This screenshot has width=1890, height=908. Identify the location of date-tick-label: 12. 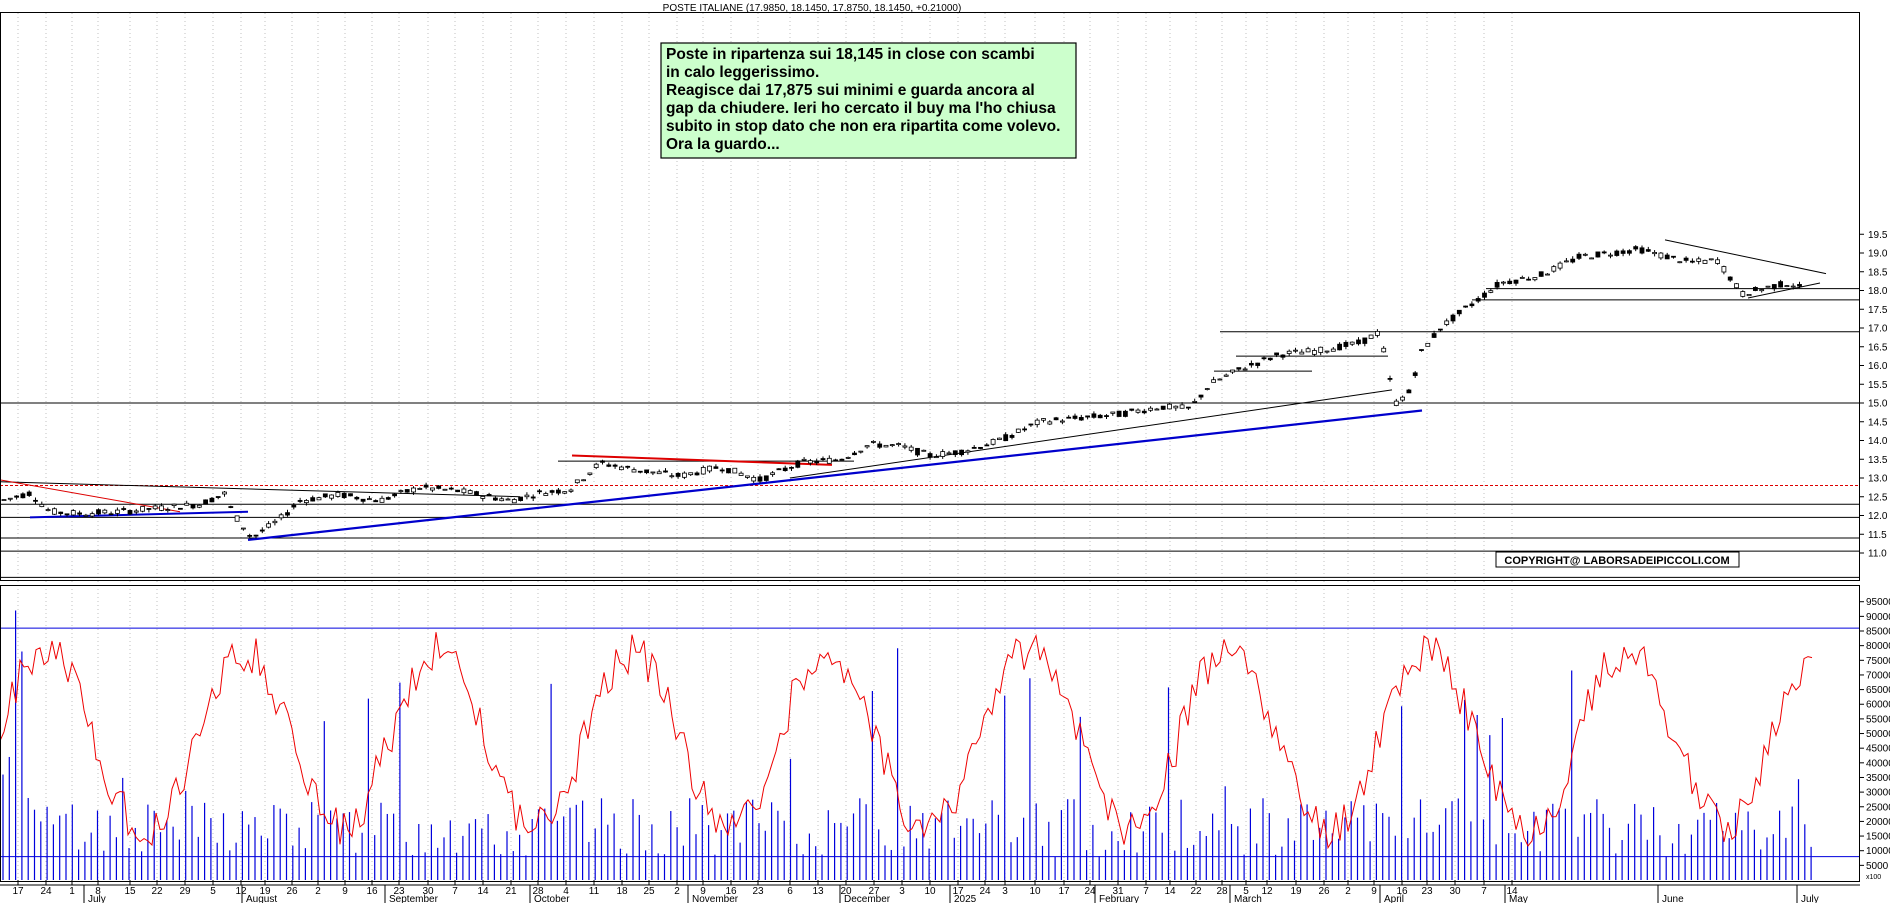
(1267, 891).